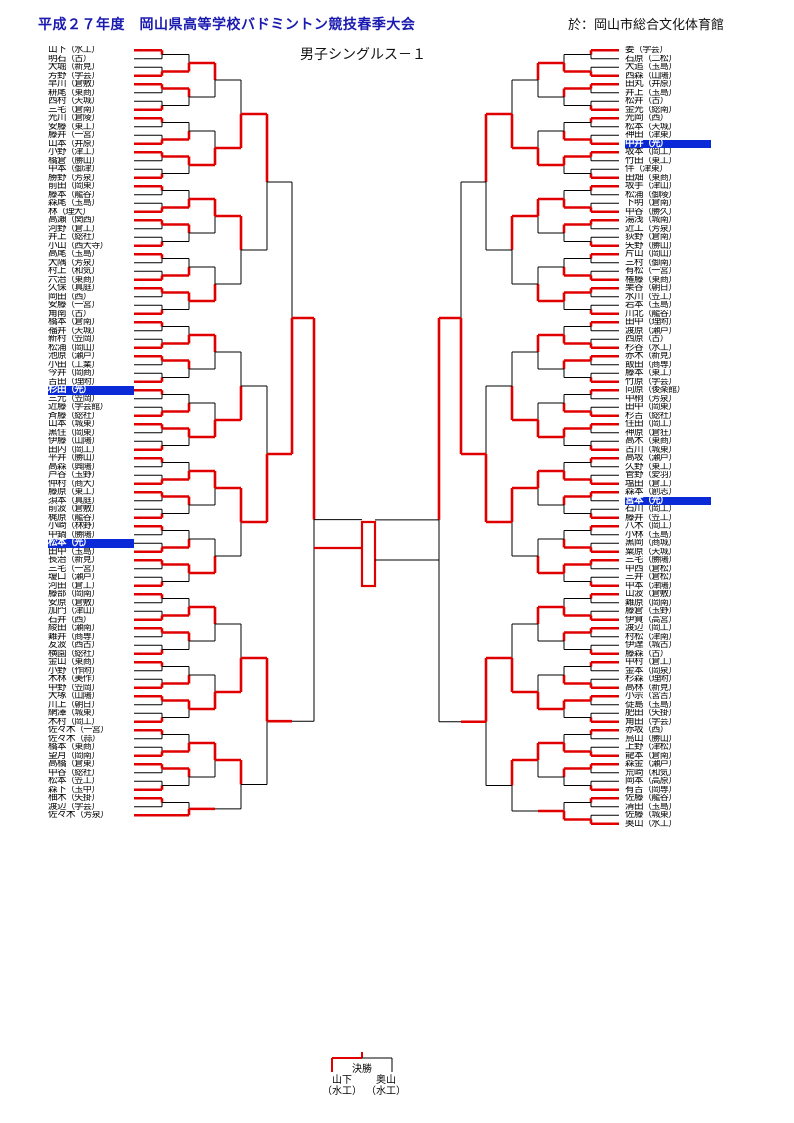 The width and height of the screenshot is (794, 1123). I want to click on player-entry: 姜（学芸）, so click(668, 50).